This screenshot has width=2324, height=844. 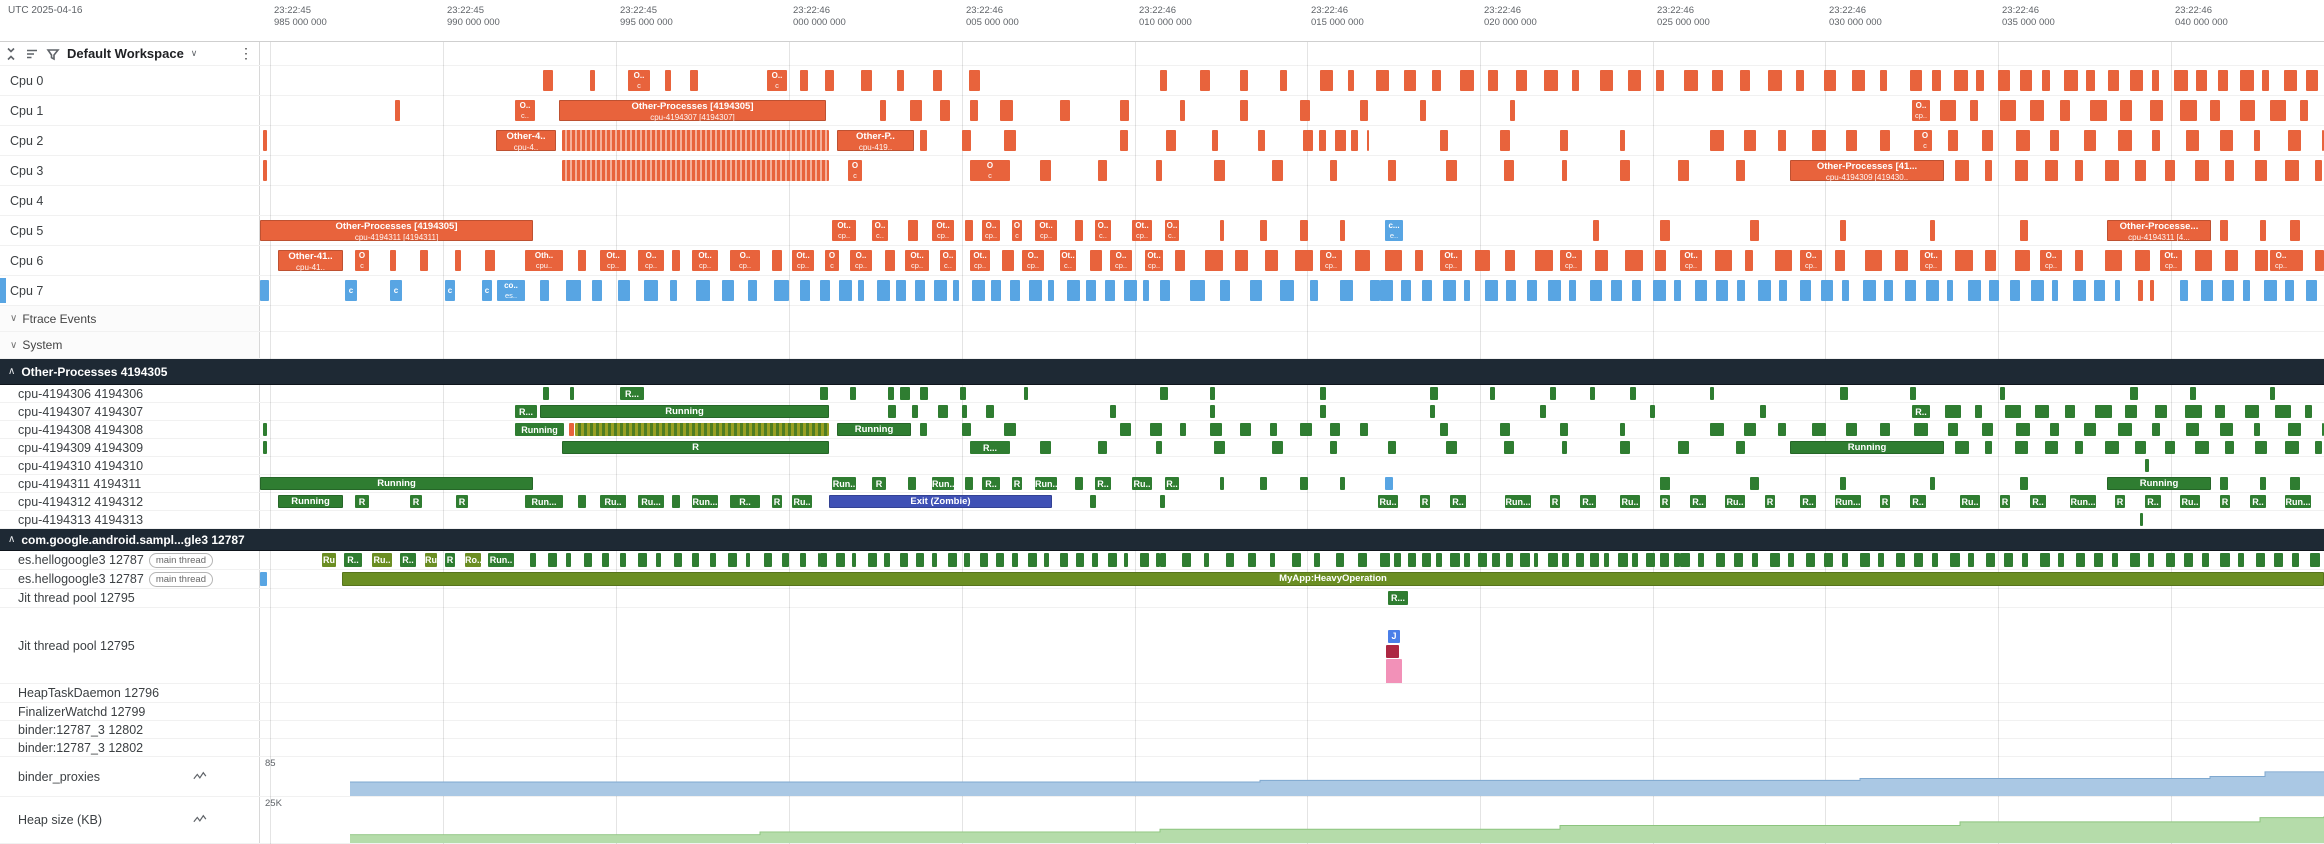 What do you see at coordinates (1292, 820) in the screenshot?
I see `track-timeline-heap-size: 25K` at bounding box center [1292, 820].